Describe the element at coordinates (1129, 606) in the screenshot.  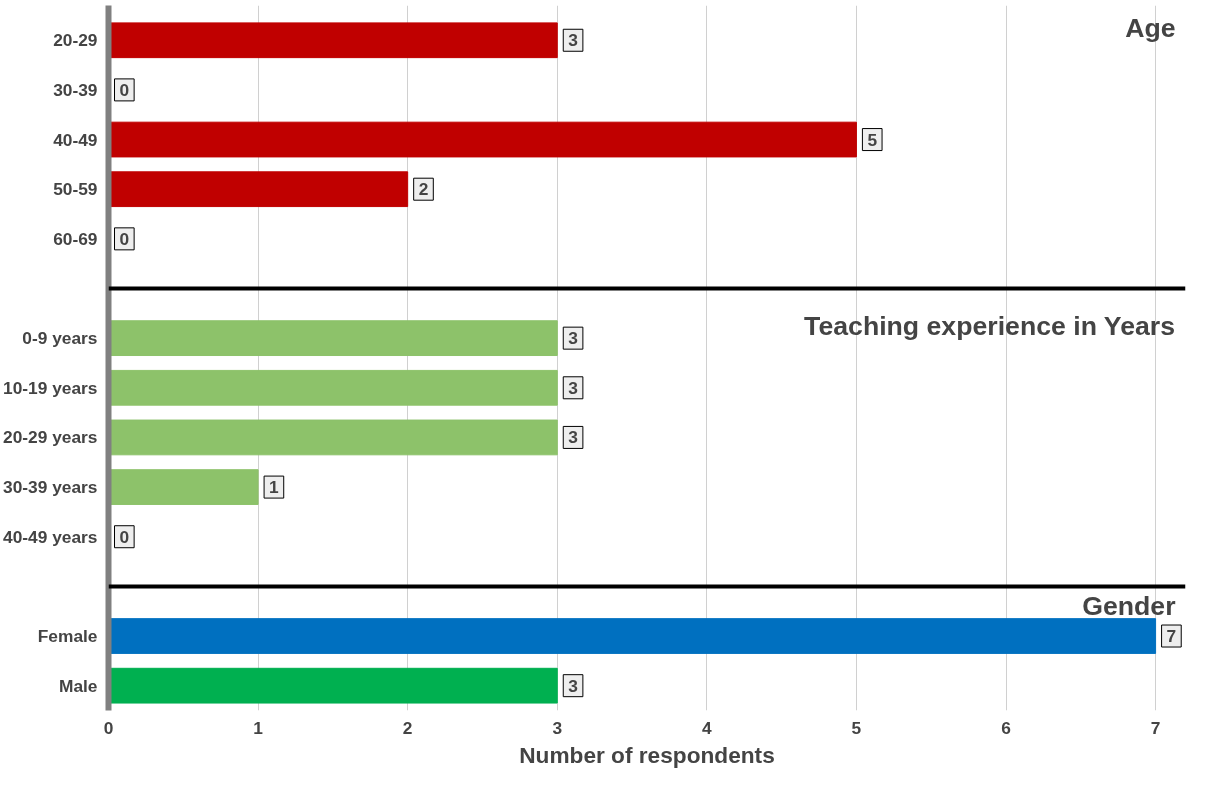
I see `annotation: Gender` at that location.